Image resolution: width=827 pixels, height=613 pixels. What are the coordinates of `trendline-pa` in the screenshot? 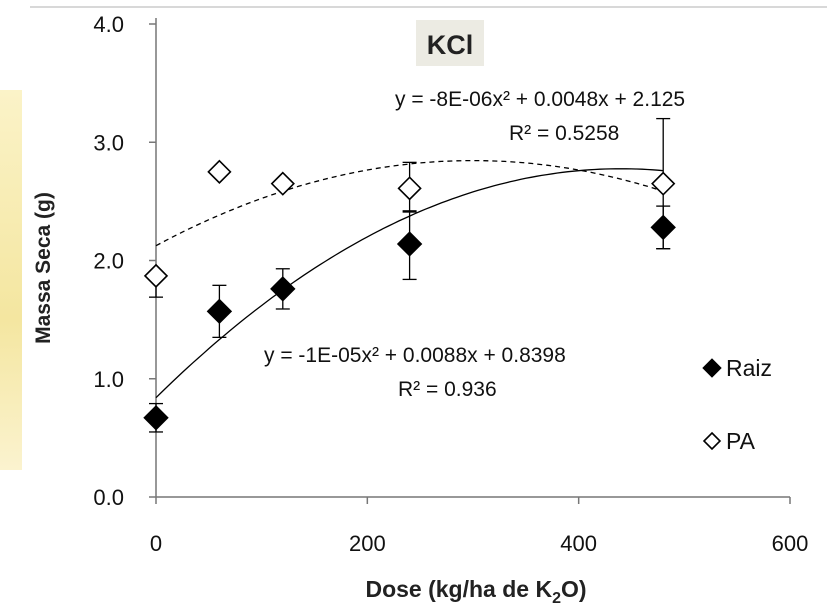 It's located at (409, 203).